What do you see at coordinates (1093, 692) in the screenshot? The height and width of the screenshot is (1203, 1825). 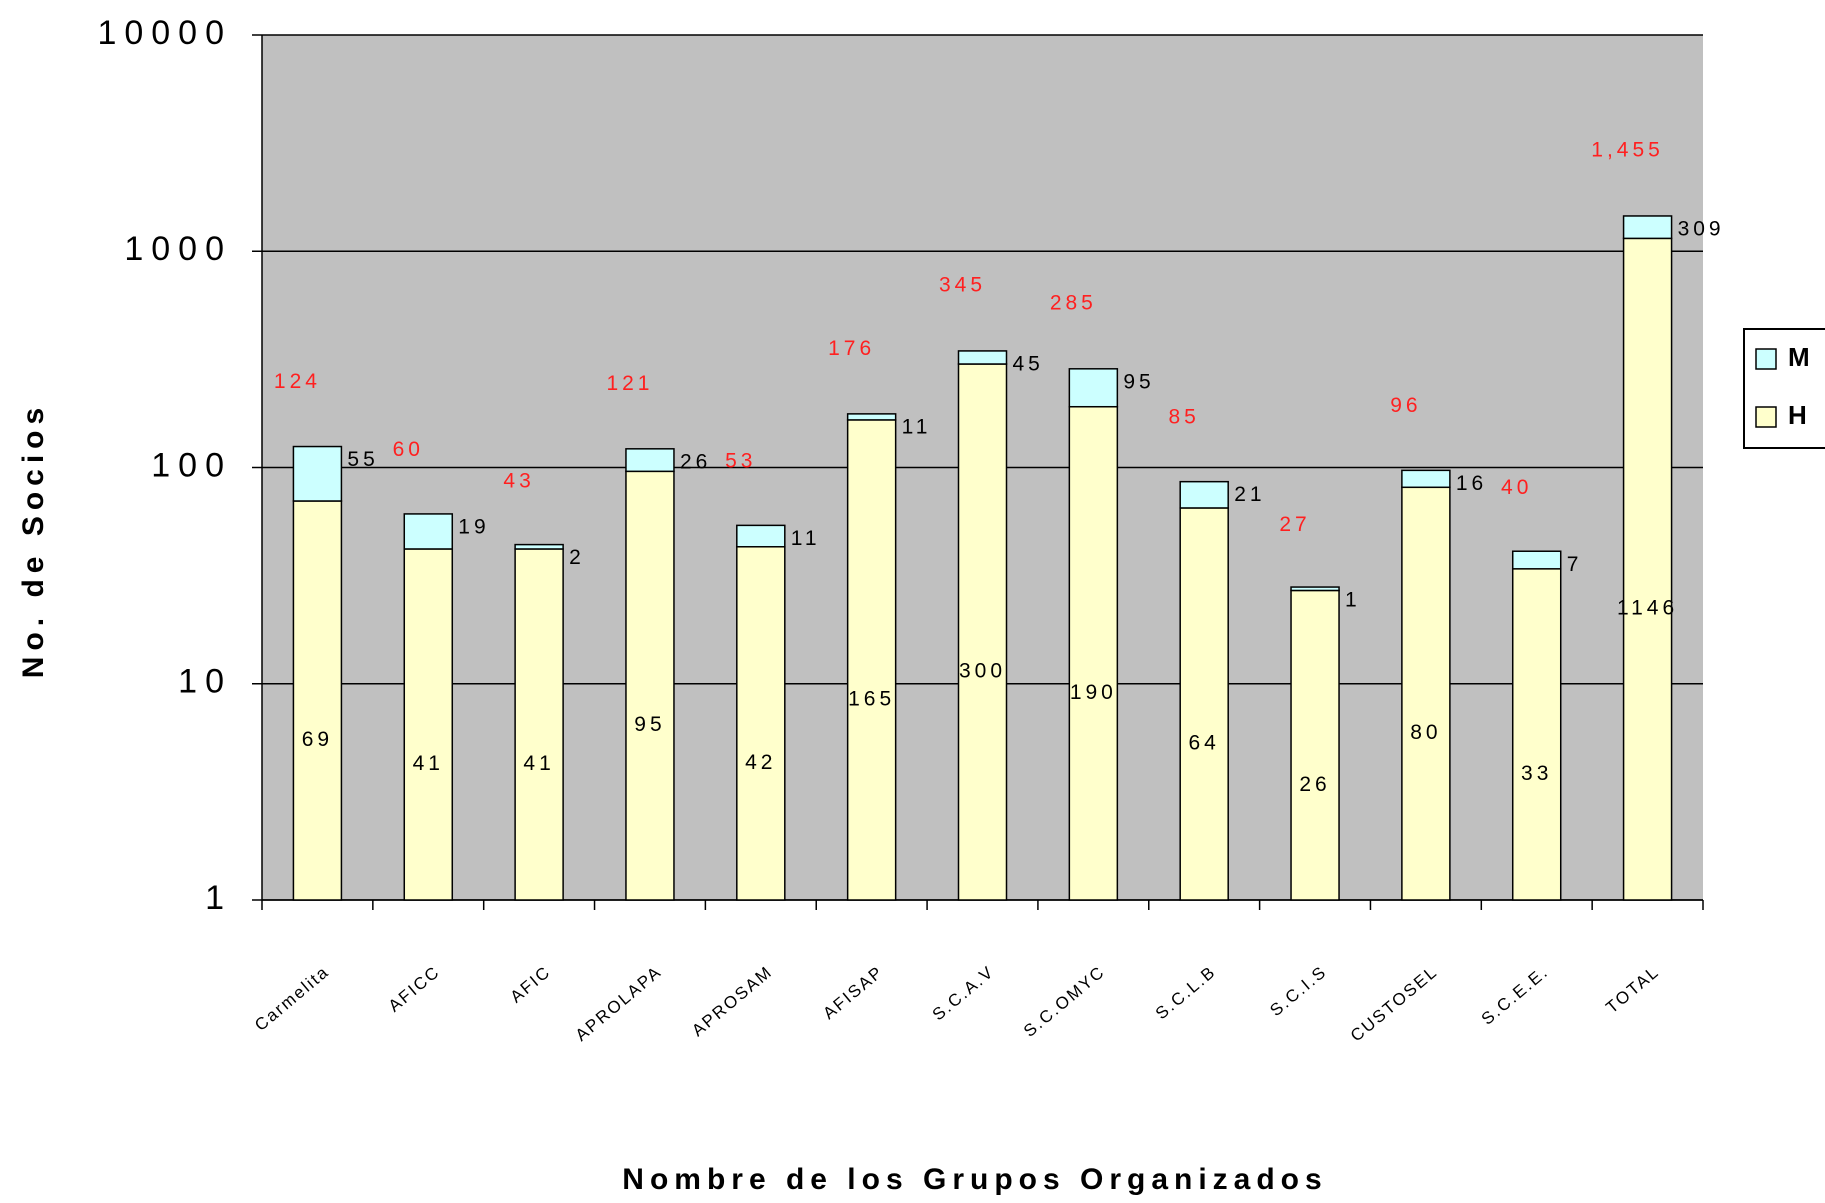 I see `h-value-label: 190` at bounding box center [1093, 692].